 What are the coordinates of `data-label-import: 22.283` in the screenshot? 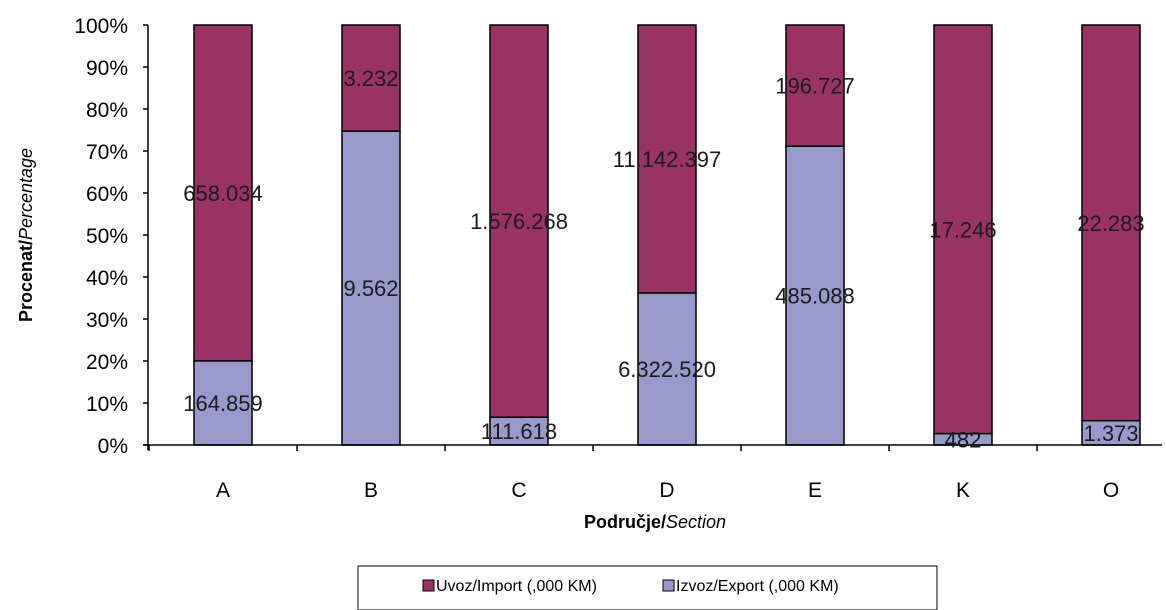 It's located at (1110, 223).